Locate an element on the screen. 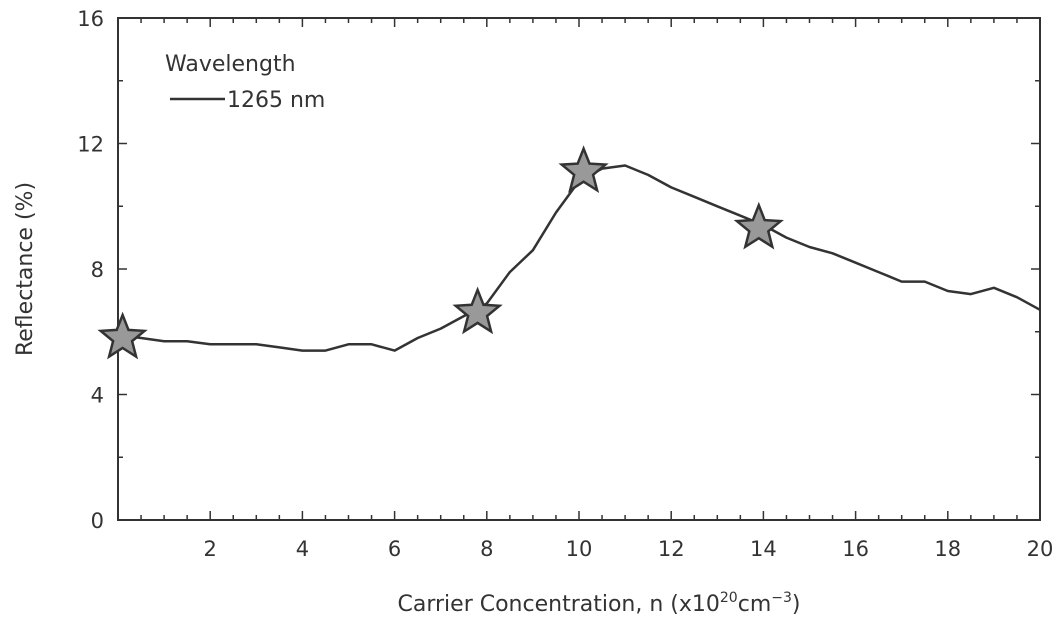  x-tick-label: 12 is located at coordinates (671, 549).